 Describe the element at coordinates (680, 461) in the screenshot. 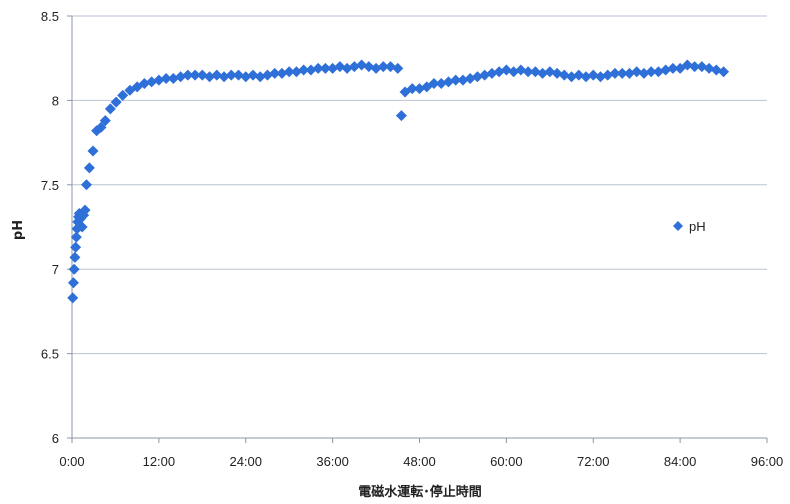

I see `x-tick-label-7: 84:00` at that location.